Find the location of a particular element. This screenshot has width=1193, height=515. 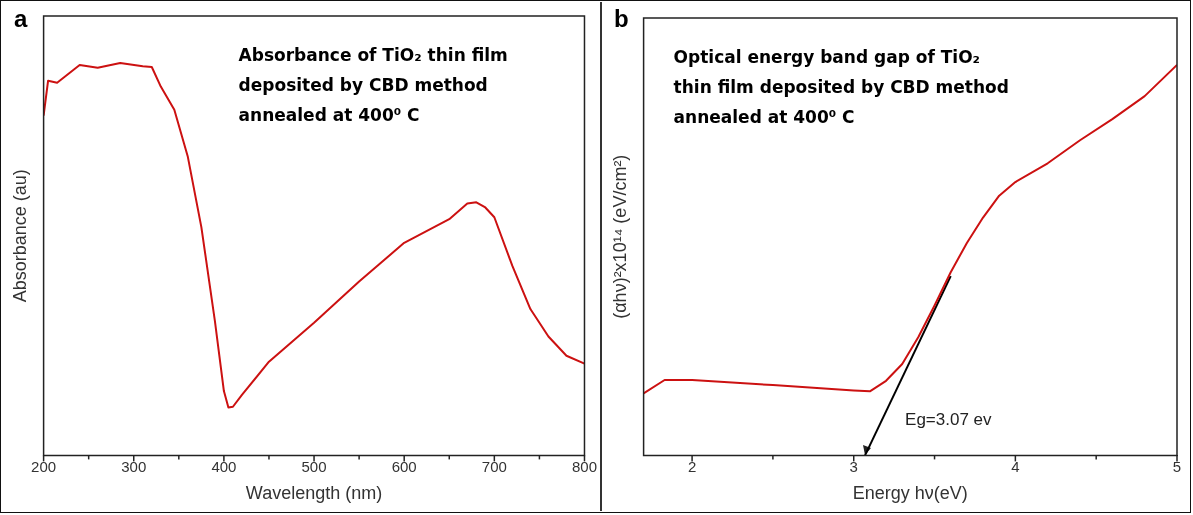

y-axis-title: (αhν)²x10¹⁴ (eV/cm²) is located at coordinates (619, 236).